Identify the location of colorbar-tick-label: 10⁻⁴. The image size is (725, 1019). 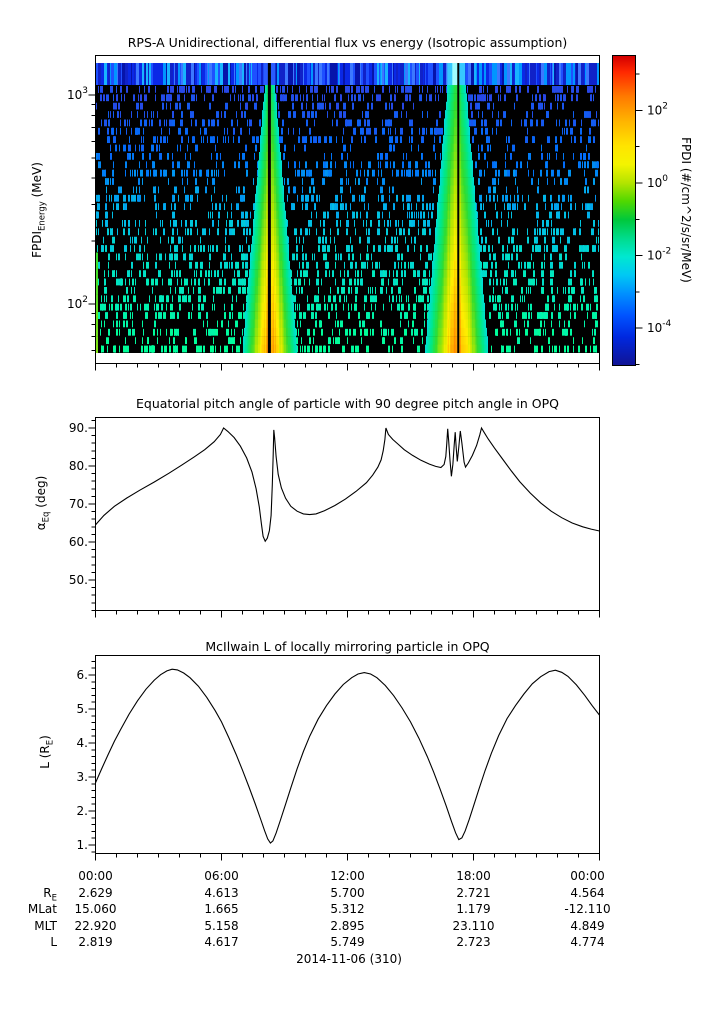
(659, 327).